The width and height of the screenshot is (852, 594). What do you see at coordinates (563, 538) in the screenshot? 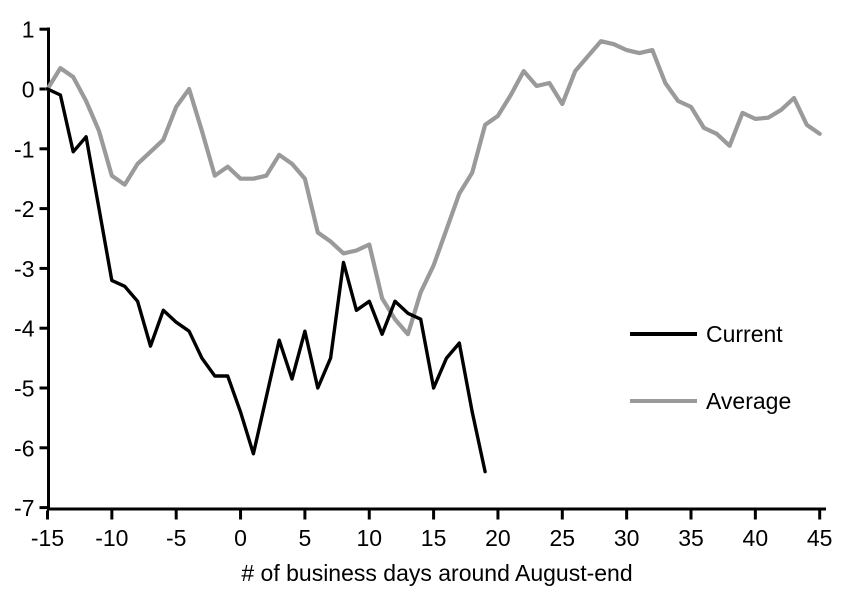
I see `x-tick-label: 25` at bounding box center [563, 538].